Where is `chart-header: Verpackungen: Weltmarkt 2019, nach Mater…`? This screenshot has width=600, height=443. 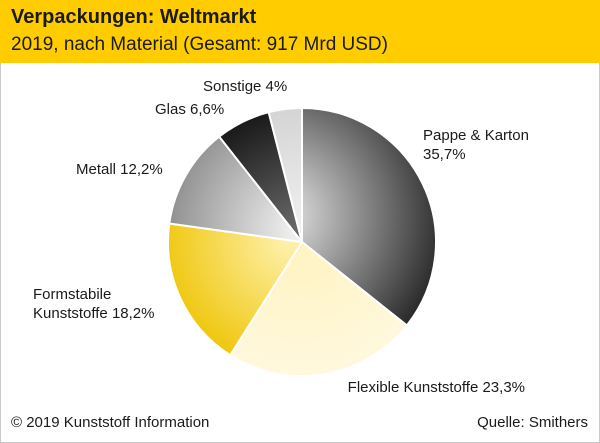
chart-header: Verpackungen: Weltmarkt 2019, nach Mater… is located at coordinates (300, 31).